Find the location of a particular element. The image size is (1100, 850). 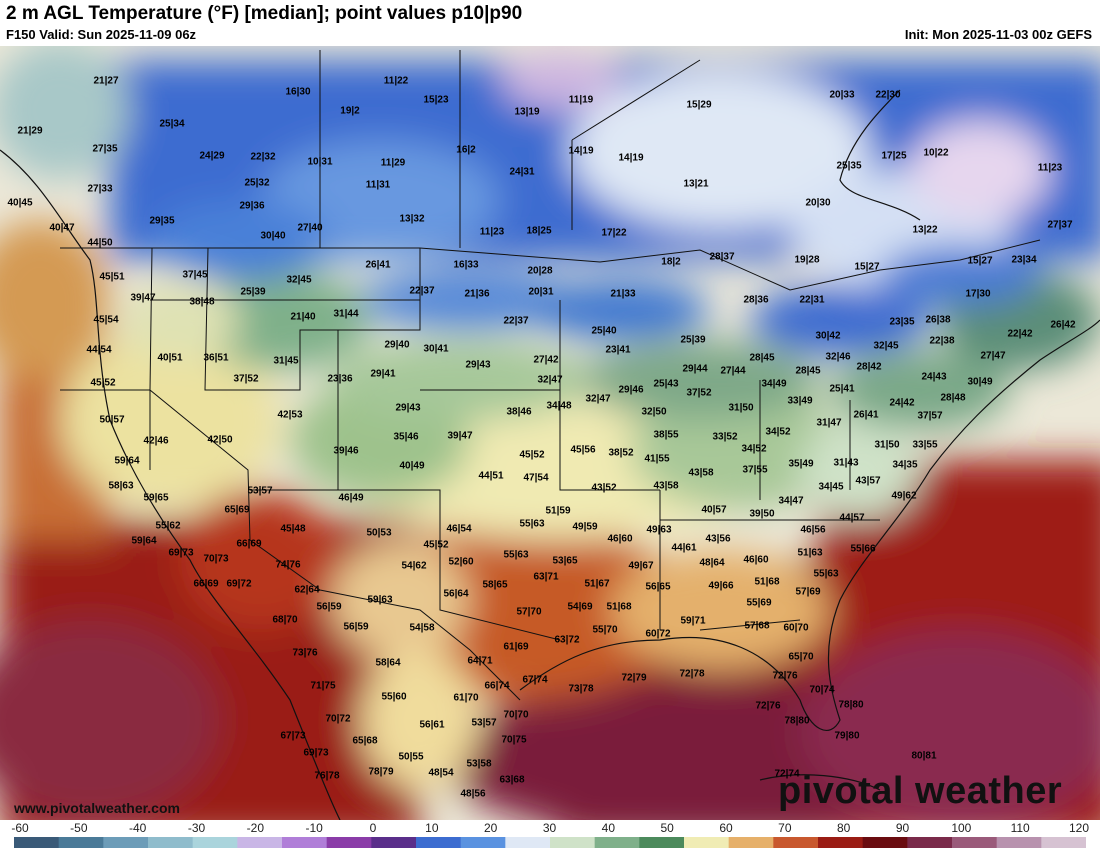

point-value: 28|42 is located at coordinates (869, 367).